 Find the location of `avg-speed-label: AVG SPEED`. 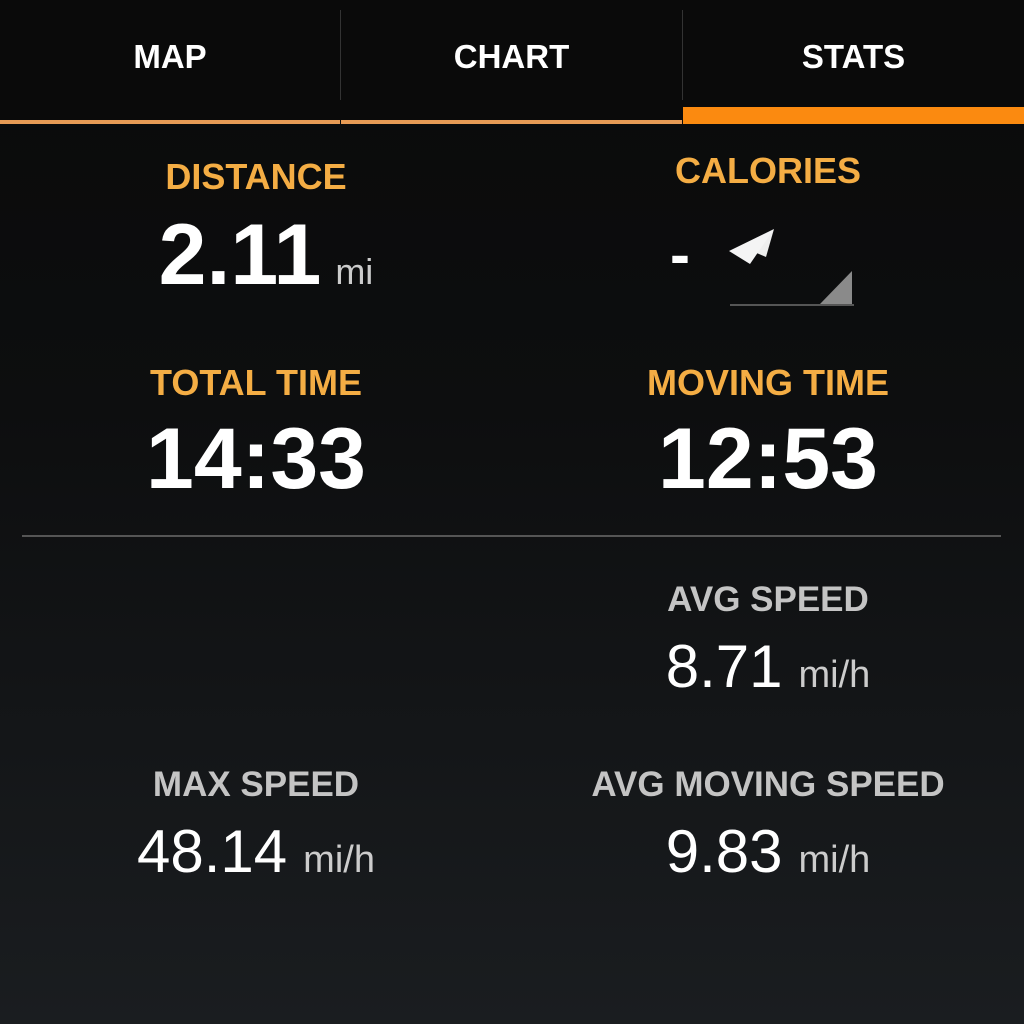

avg-speed-label: AVG SPEED is located at coordinates (768, 599).